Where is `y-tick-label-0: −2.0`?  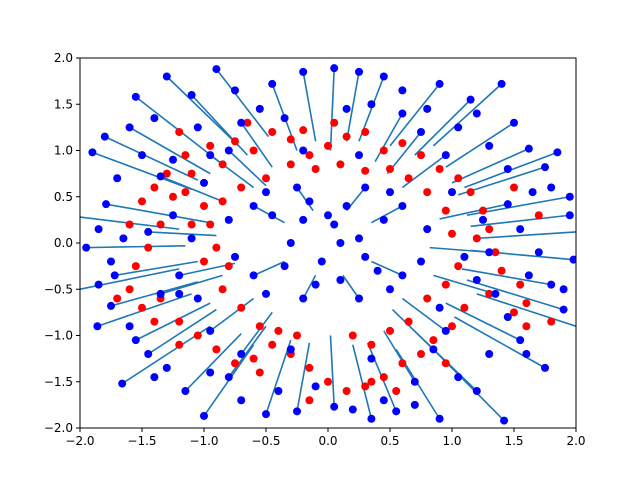 y-tick-label-0: −2.0 is located at coordinates (58, 428).